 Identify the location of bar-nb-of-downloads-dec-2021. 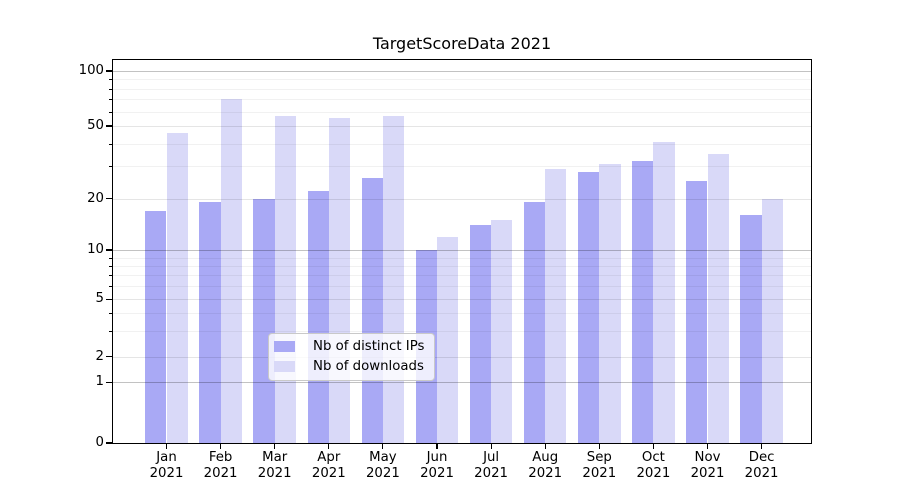
(772, 320).